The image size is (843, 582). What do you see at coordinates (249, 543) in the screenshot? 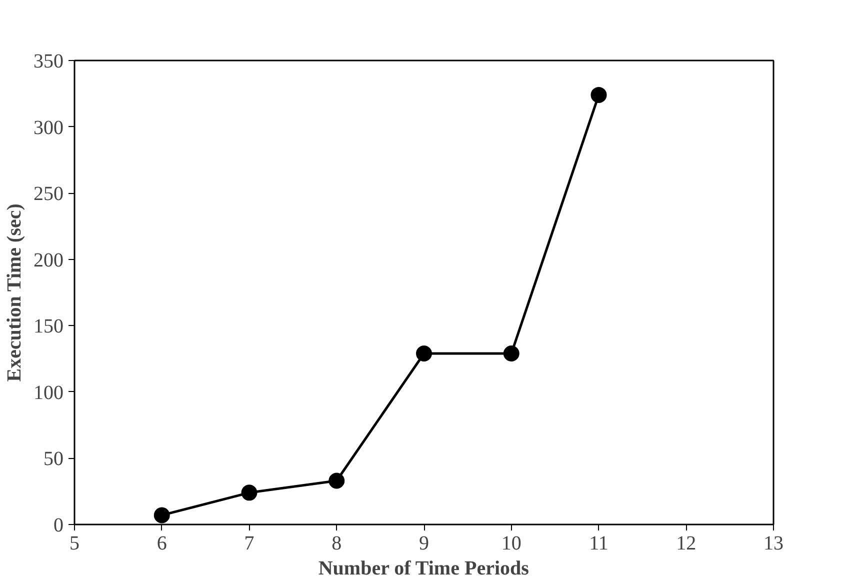
I see `x-tick-label: 7` at bounding box center [249, 543].